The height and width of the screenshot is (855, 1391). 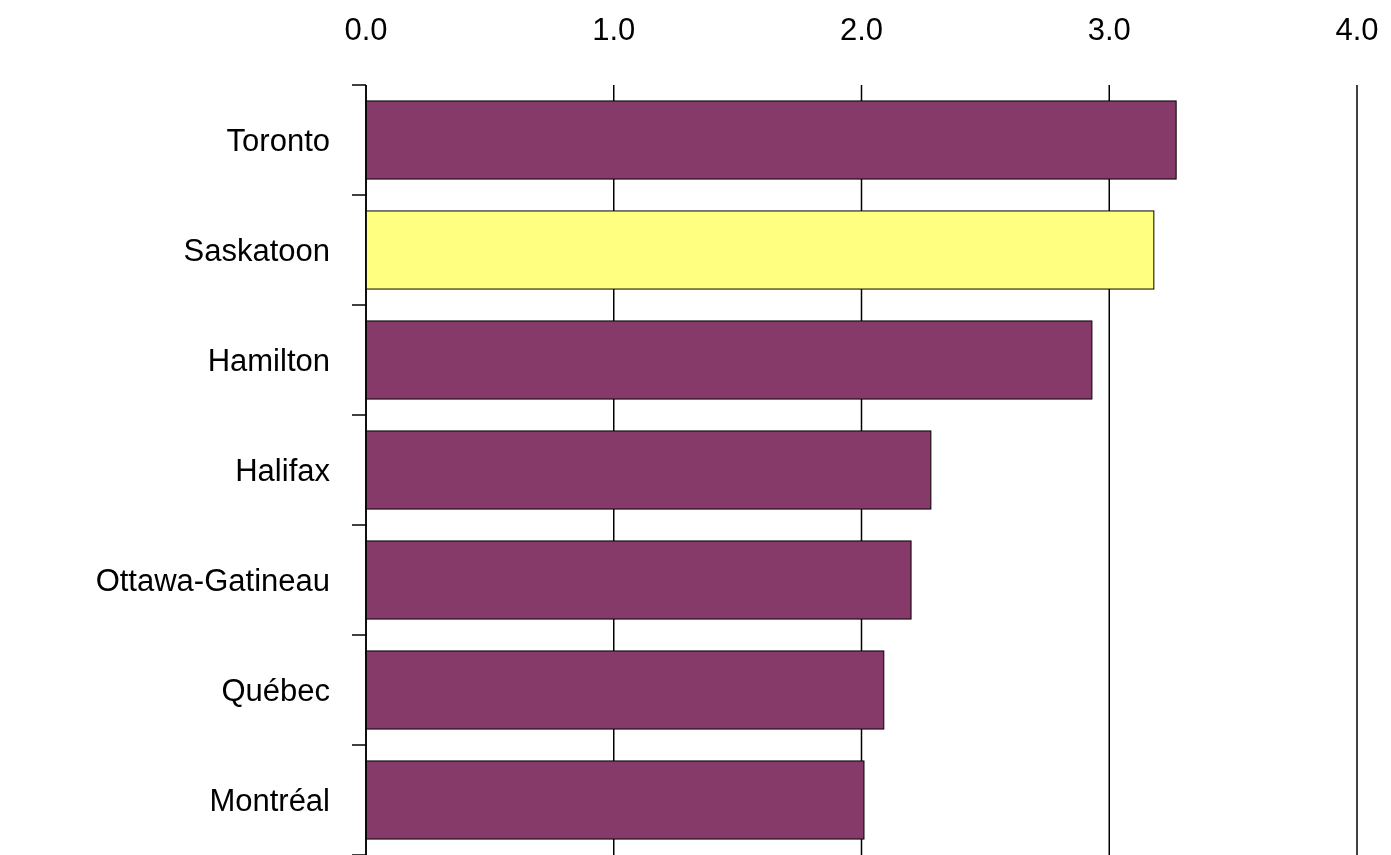 What do you see at coordinates (366, 29) in the screenshot?
I see `x-tick-label: 0.0` at bounding box center [366, 29].